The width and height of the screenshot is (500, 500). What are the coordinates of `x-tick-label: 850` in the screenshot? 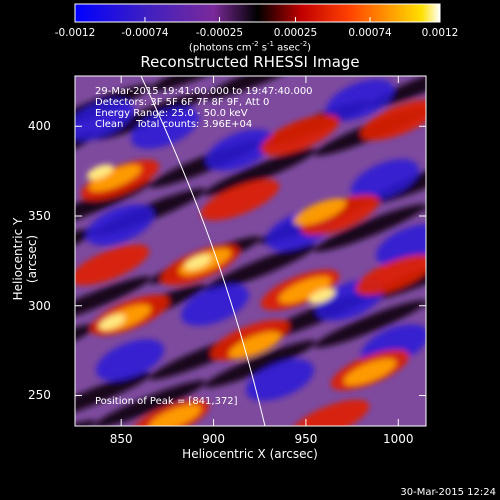 It's located at (121, 439).